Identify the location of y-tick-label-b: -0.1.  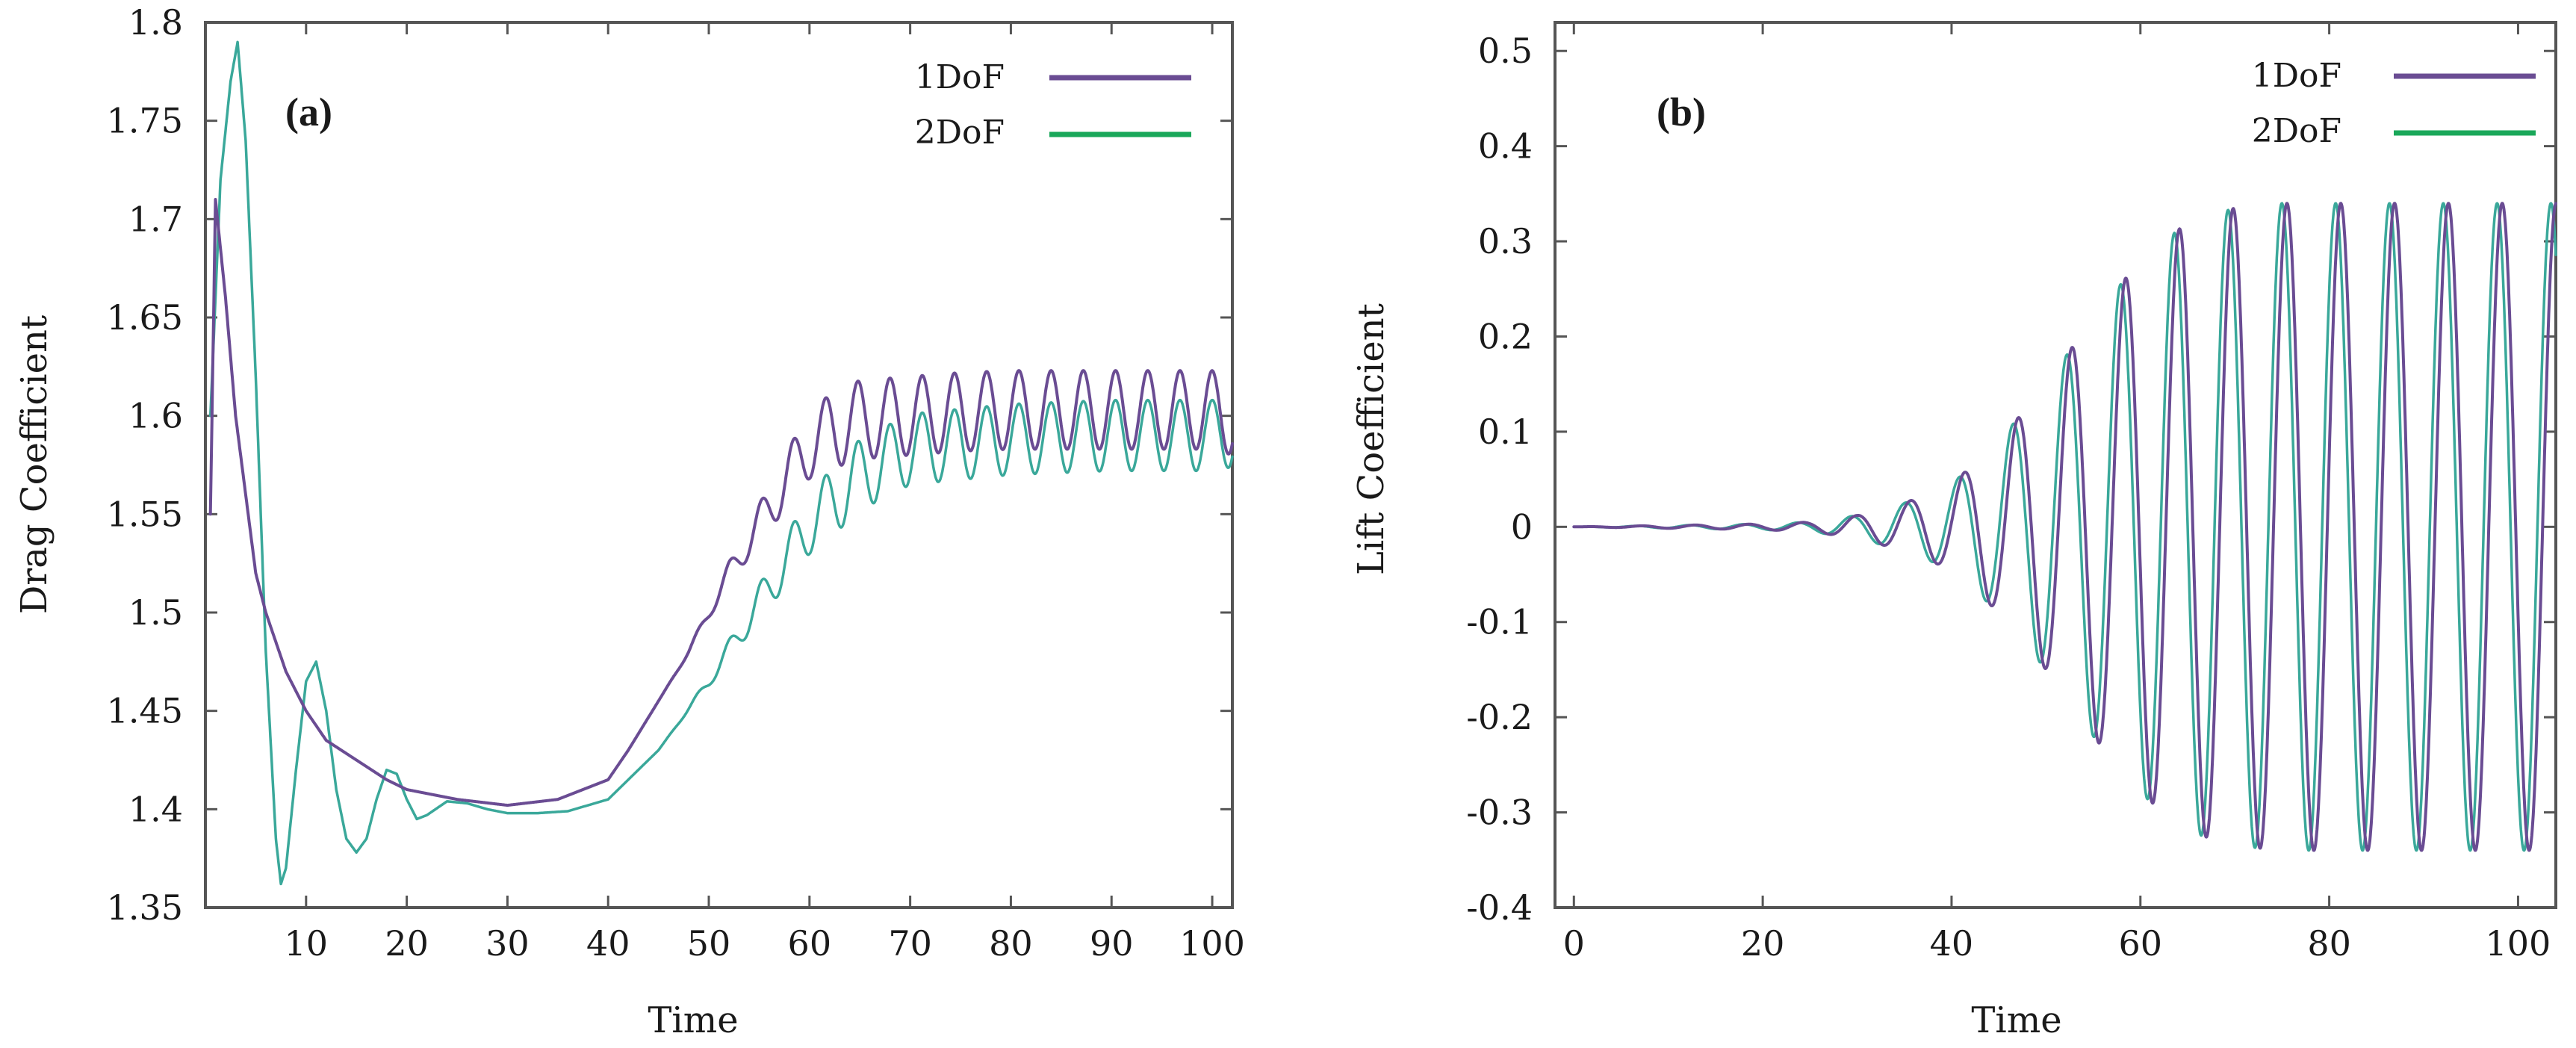
(1500, 622).